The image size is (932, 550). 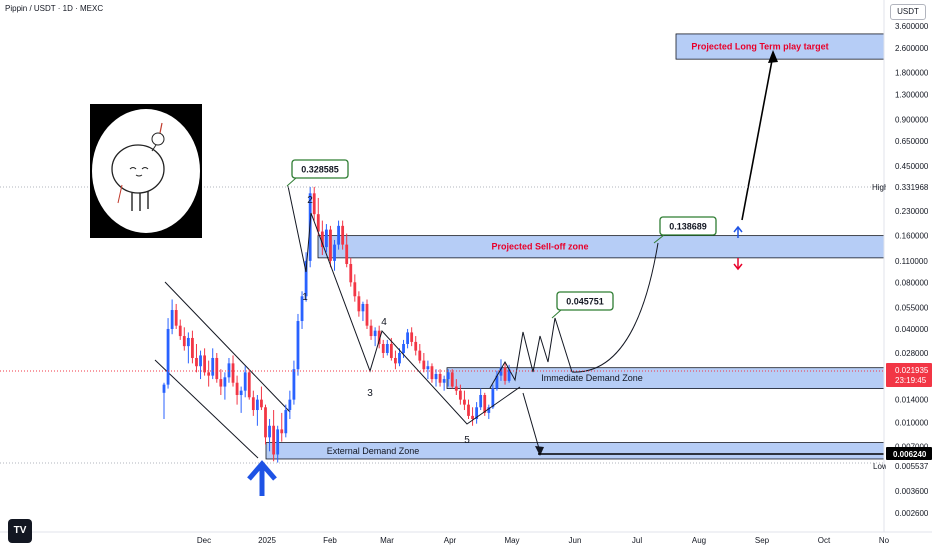 I want to click on big-up-arrow-icon, so click(x=262, y=478).